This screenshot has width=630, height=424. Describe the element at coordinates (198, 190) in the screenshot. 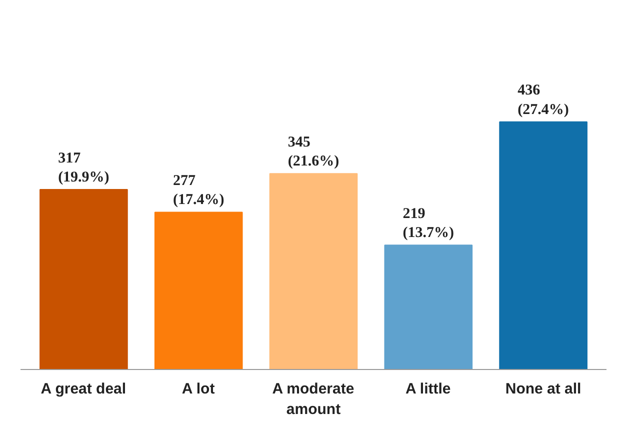

I see `data-label: 277 (17.4%)` at that location.